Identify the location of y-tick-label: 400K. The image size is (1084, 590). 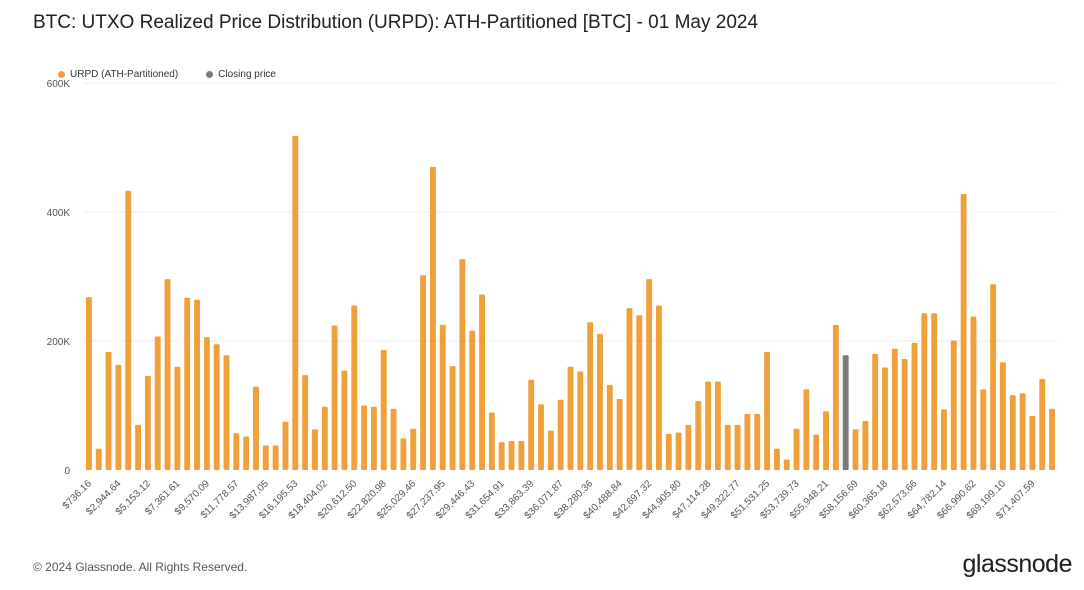
(59, 213).